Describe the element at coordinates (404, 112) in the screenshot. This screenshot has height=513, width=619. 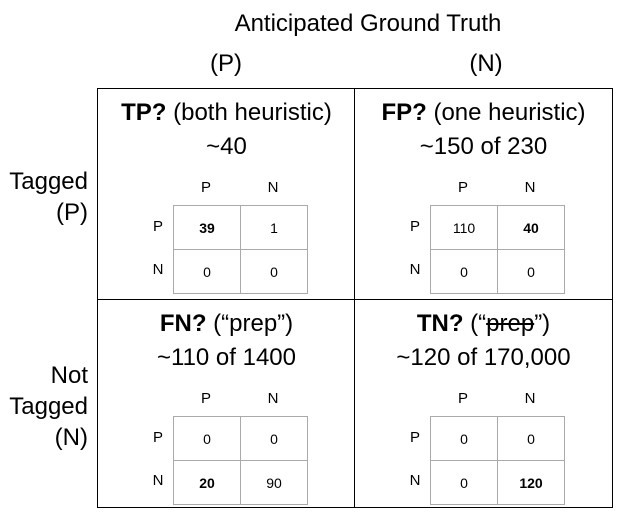
I see `quadrant-fp-abbr: FP?` at that location.